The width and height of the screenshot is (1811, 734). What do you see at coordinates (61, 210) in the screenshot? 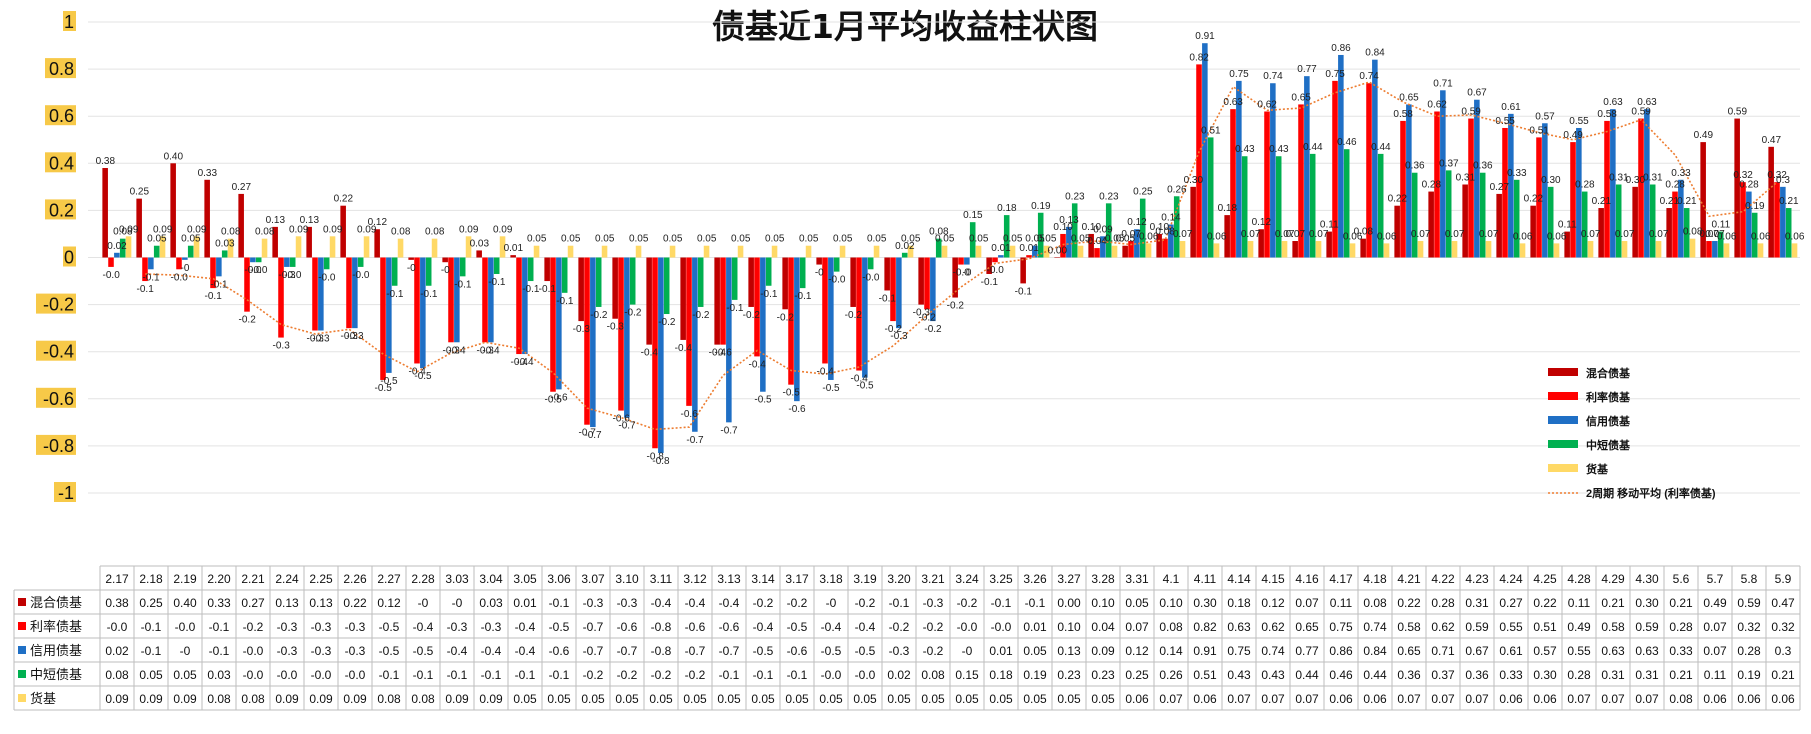
I see `y-tick-label: 0.2` at bounding box center [61, 210].